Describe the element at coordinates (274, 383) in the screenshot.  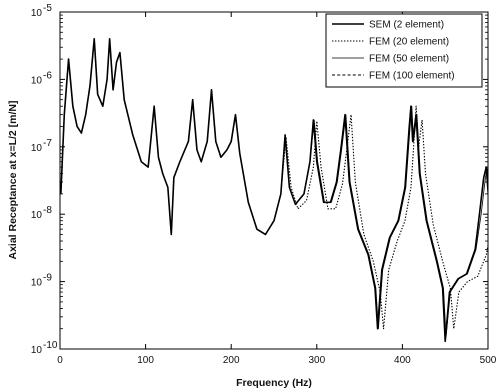
I see `x-axis-title: Frequency (Hz)` at that location.